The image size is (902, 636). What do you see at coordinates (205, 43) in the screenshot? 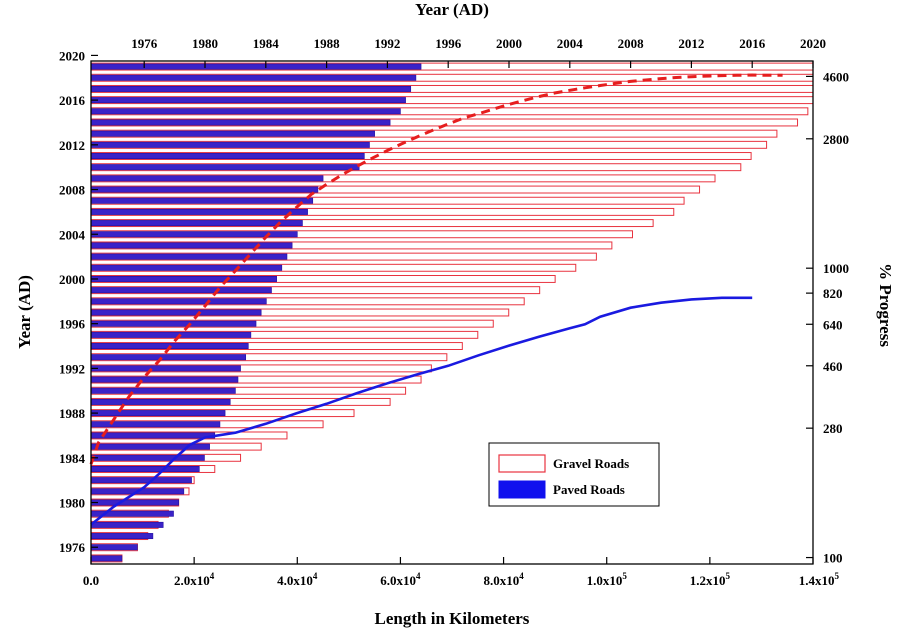
I see `top-x-tick-label: 1980` at bounding box center [205, 43].